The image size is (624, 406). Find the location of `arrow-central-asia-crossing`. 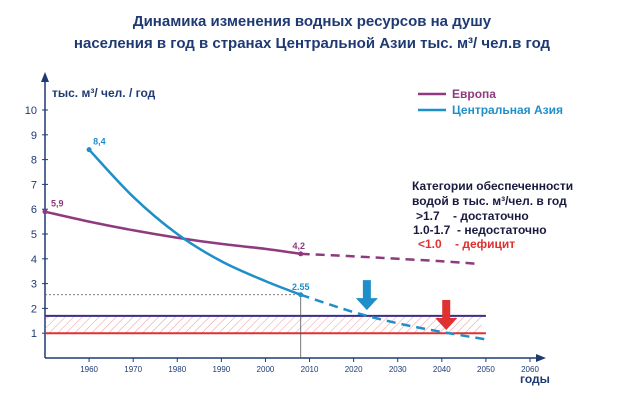

arrow-central-asia-crossing is located at coordinates (366, 295).